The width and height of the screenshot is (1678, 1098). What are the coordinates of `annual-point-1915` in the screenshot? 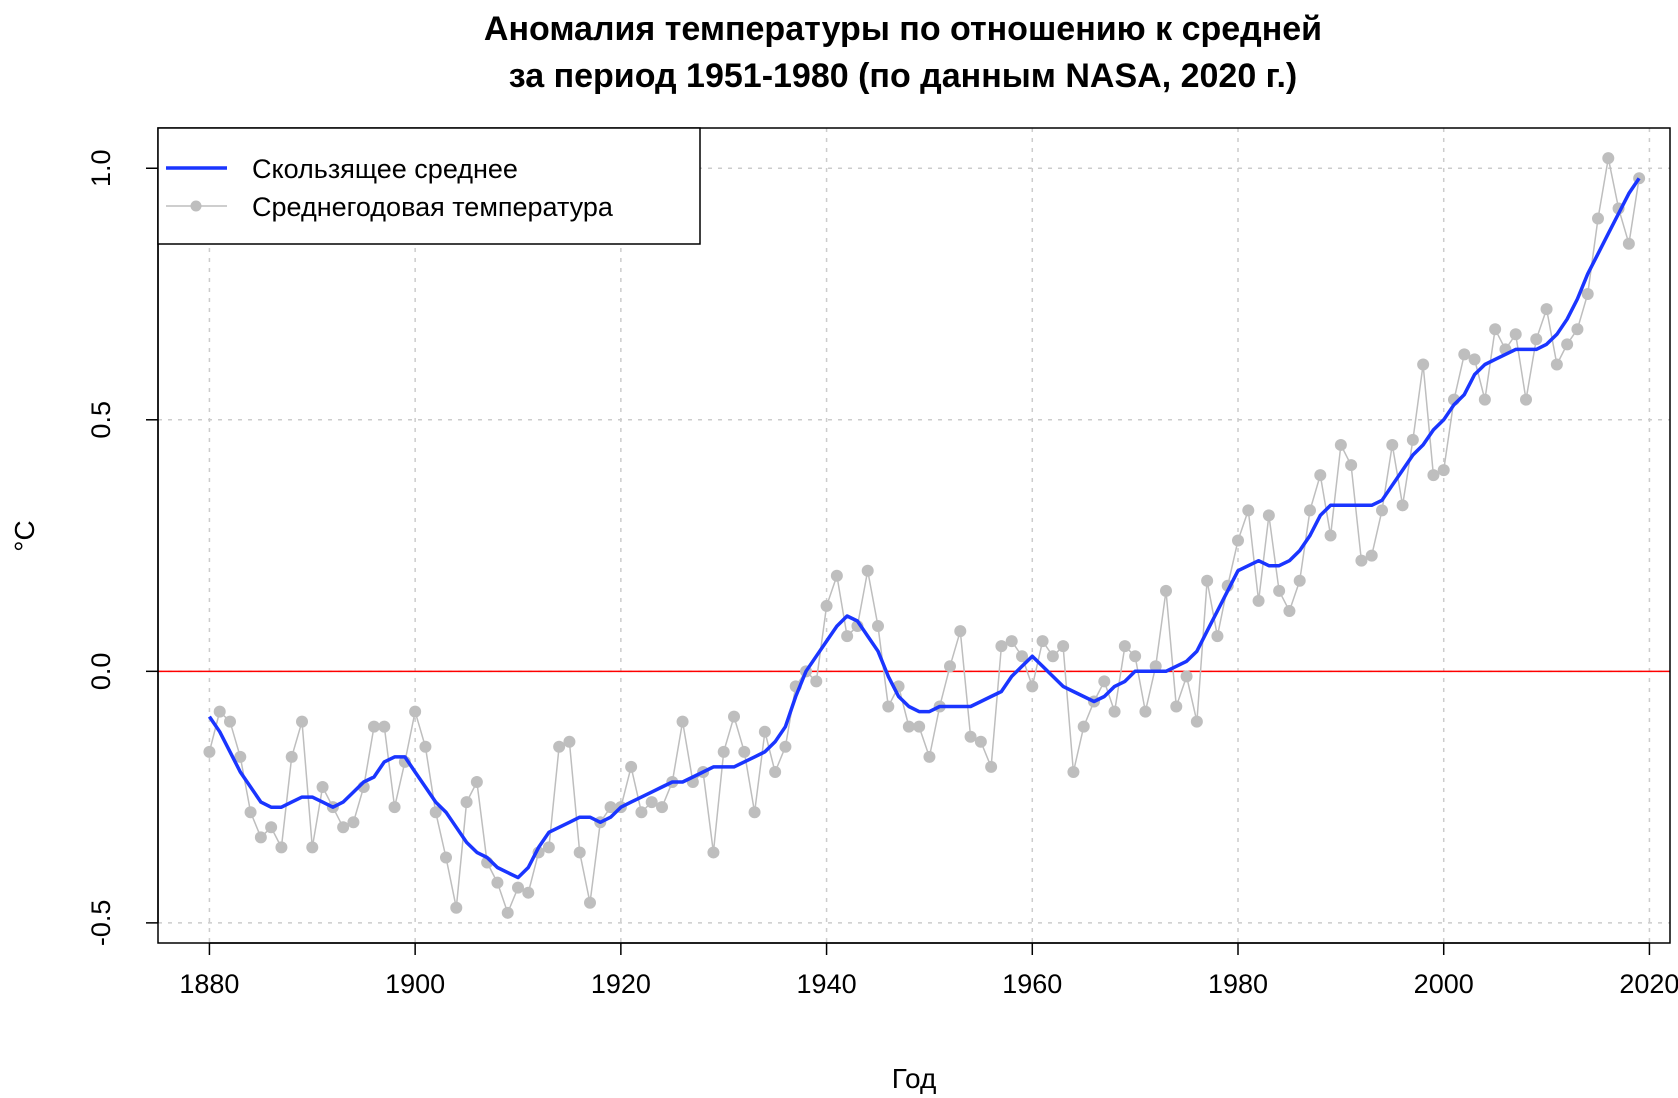 It's located at (569, 741).